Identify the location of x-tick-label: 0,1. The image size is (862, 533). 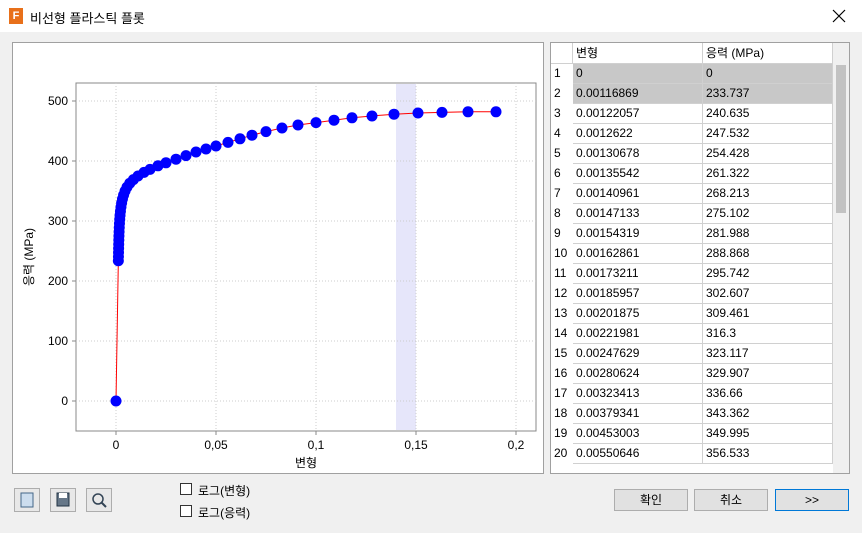
(316, 445).